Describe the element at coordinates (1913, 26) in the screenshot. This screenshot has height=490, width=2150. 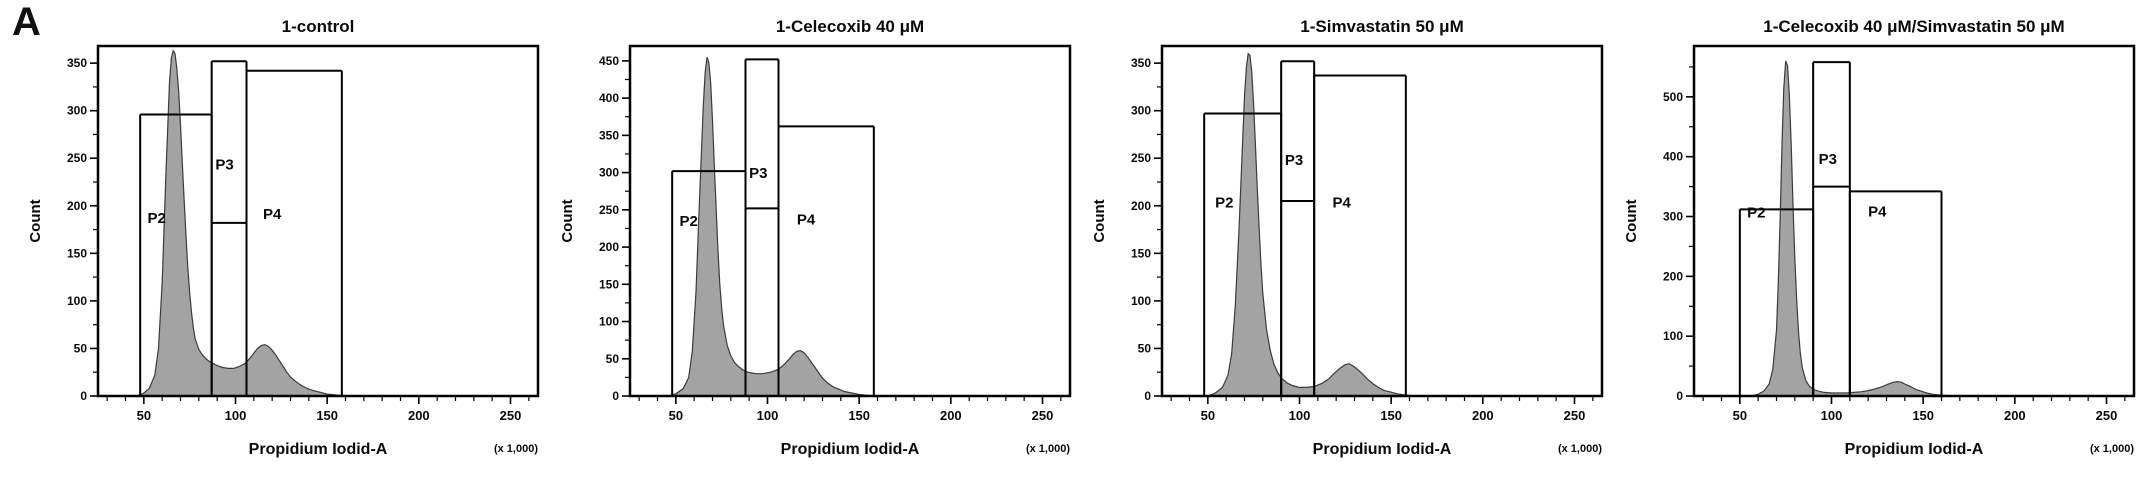
I see `chart-title: 1-Celecoxib 40 μM/Simvastatin 50 μM` at that location.